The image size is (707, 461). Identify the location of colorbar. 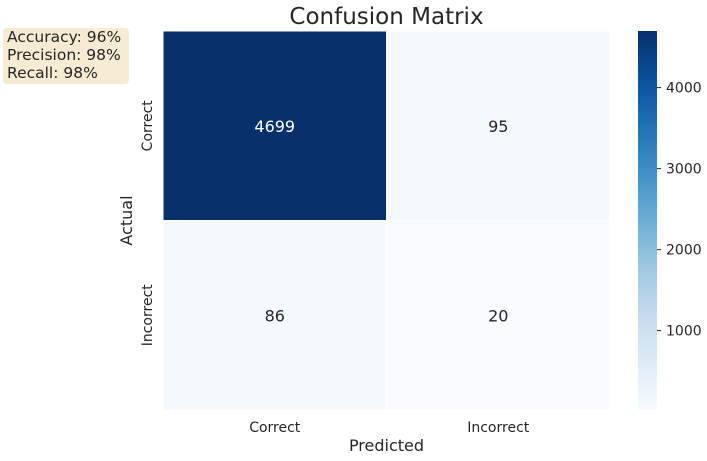
(647, 220).